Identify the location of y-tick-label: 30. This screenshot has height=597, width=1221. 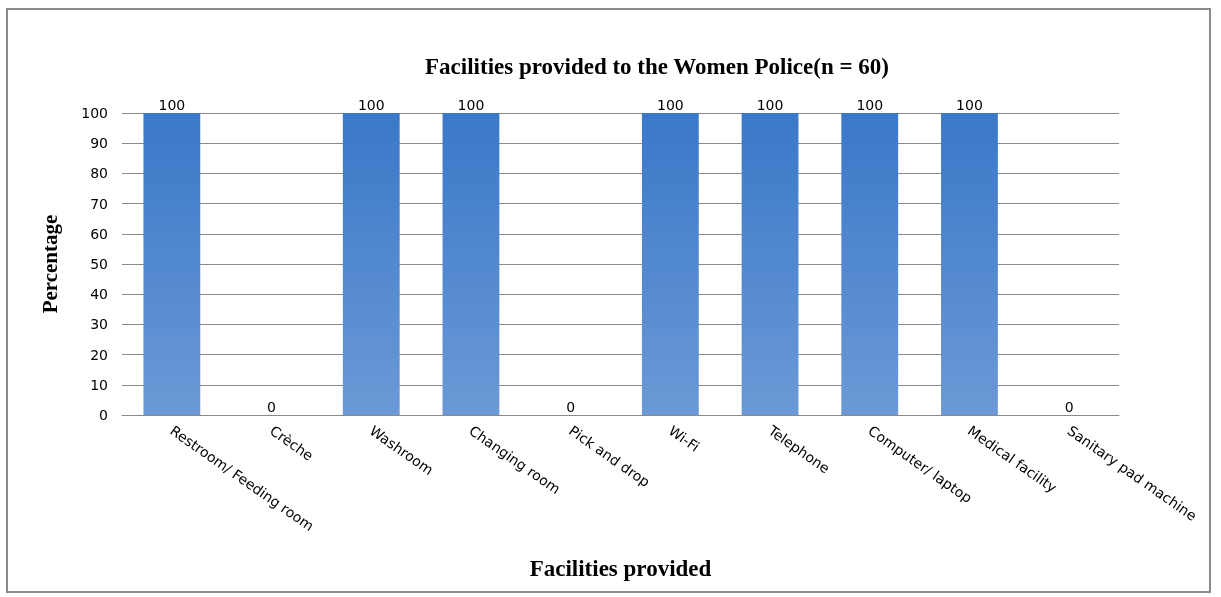
(99, 324).